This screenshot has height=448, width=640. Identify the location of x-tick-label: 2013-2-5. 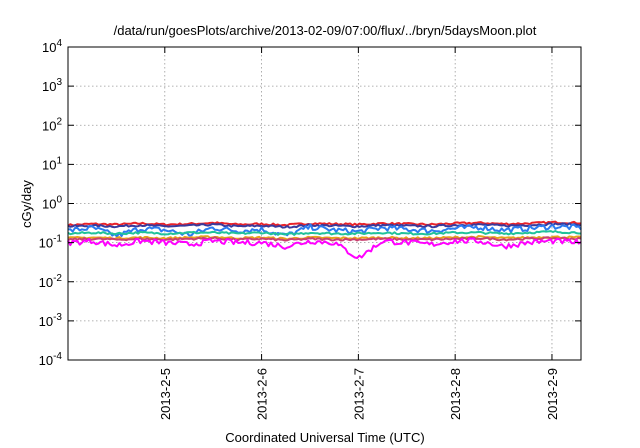
(165, 394).